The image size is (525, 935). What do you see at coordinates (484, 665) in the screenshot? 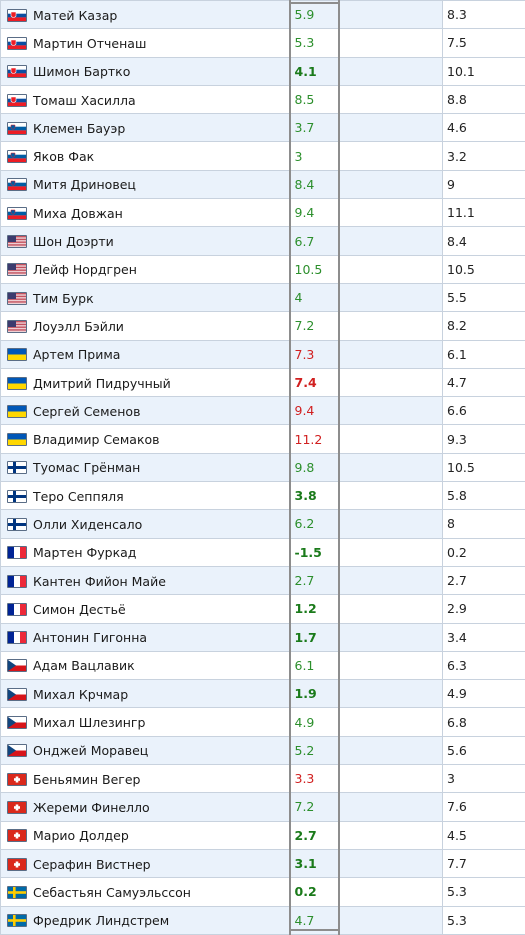
I see `value-cell: 6.3` at bounding box center [484, 665].